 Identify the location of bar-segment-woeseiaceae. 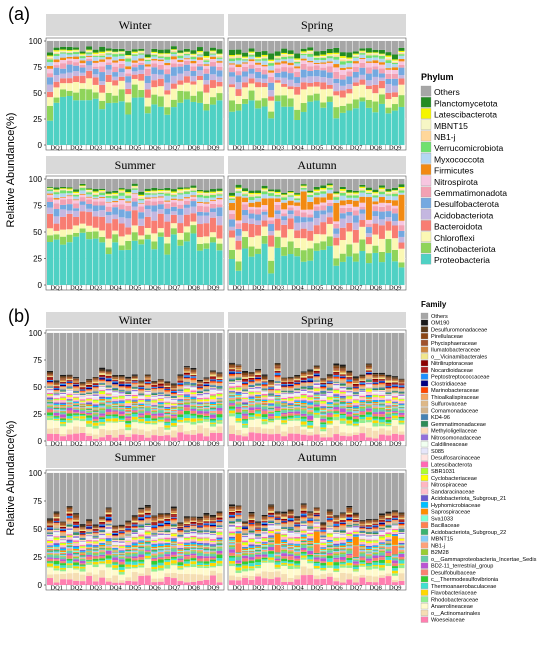
(368, 439).